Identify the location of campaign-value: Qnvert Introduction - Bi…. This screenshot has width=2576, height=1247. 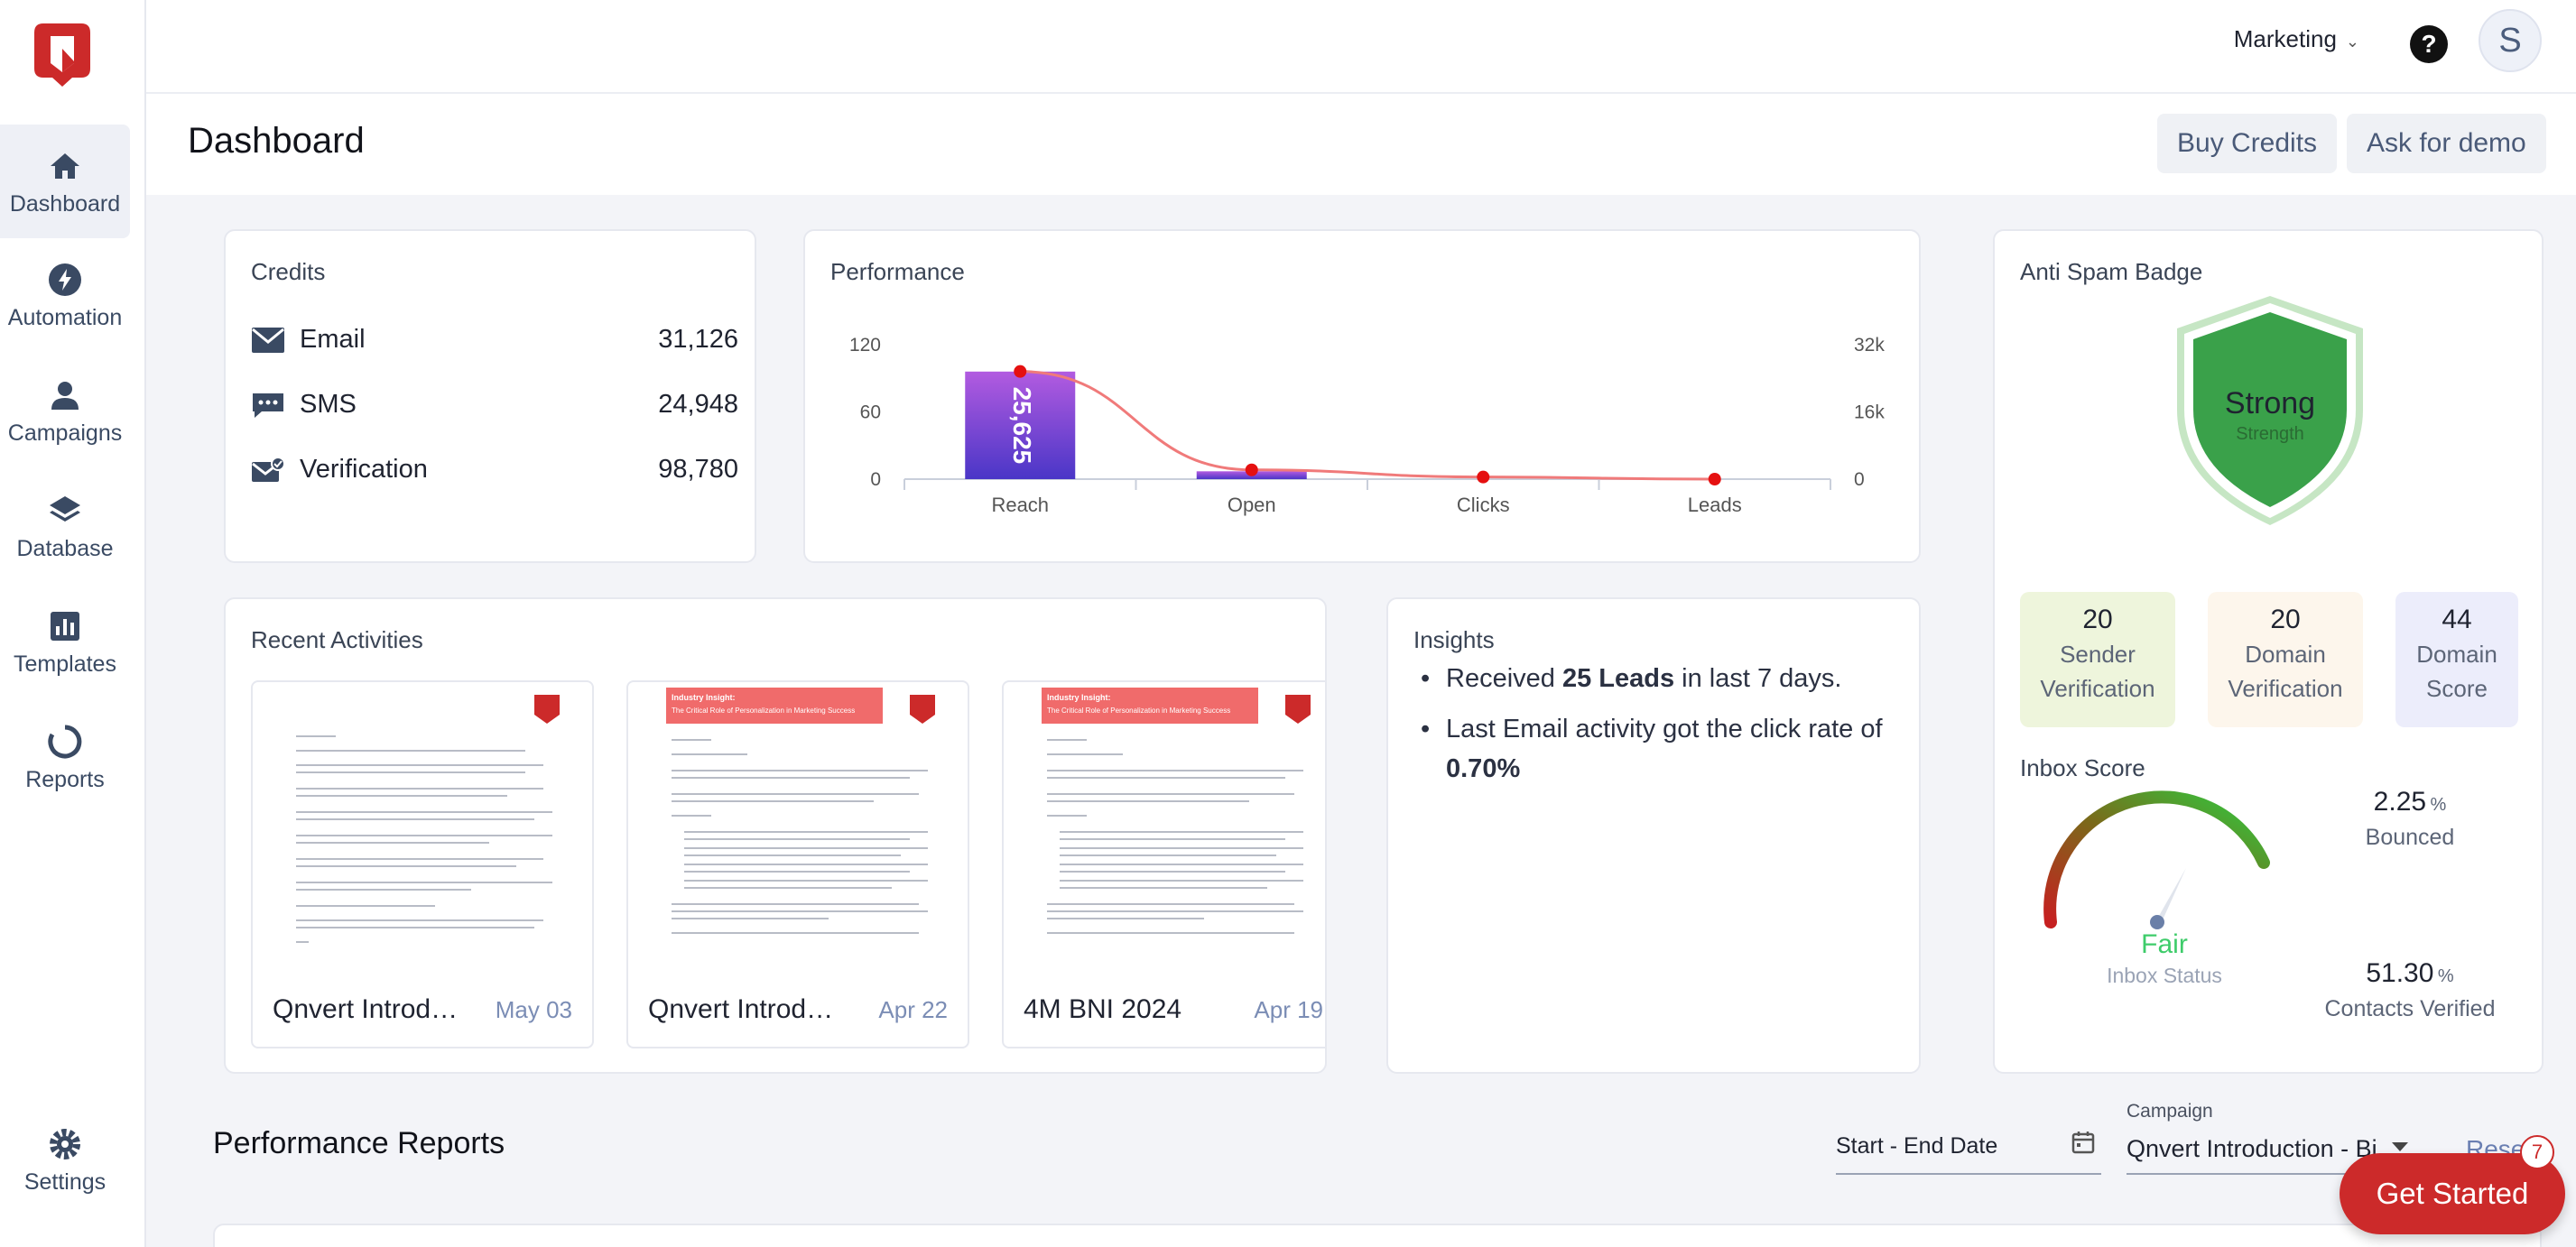
(2257, 1148).